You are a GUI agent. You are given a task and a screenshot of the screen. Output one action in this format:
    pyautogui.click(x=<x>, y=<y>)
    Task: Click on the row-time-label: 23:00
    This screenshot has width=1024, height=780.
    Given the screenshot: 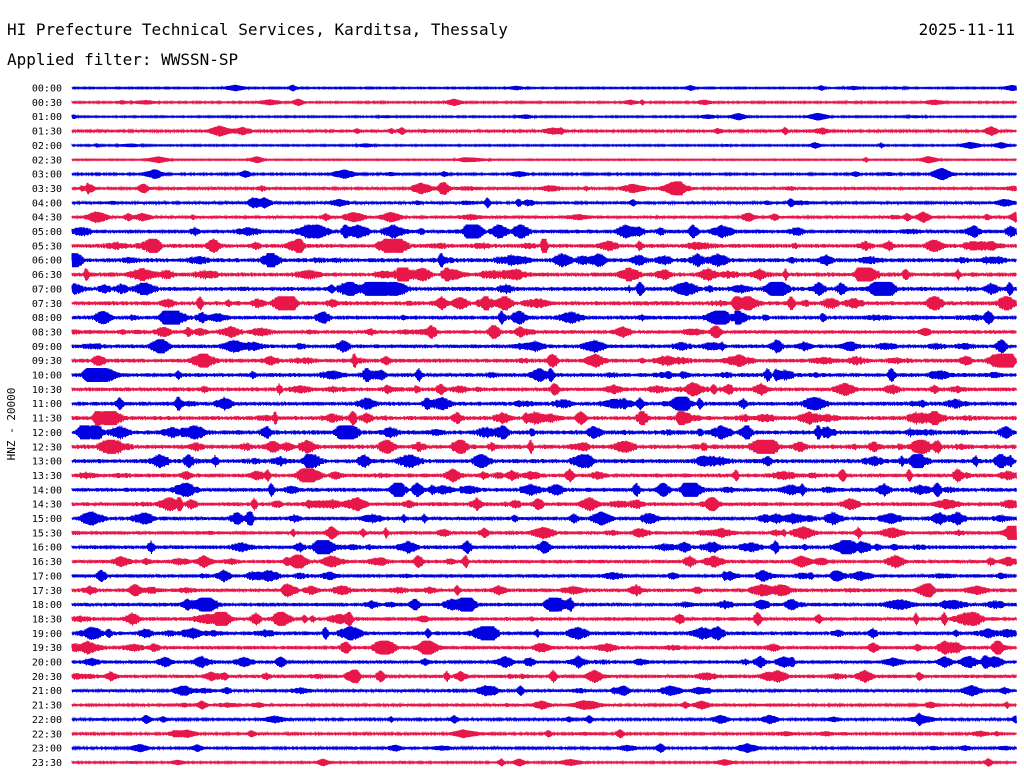 What is the action you would take?
    pyautogui.click(x=47, y=749)
    